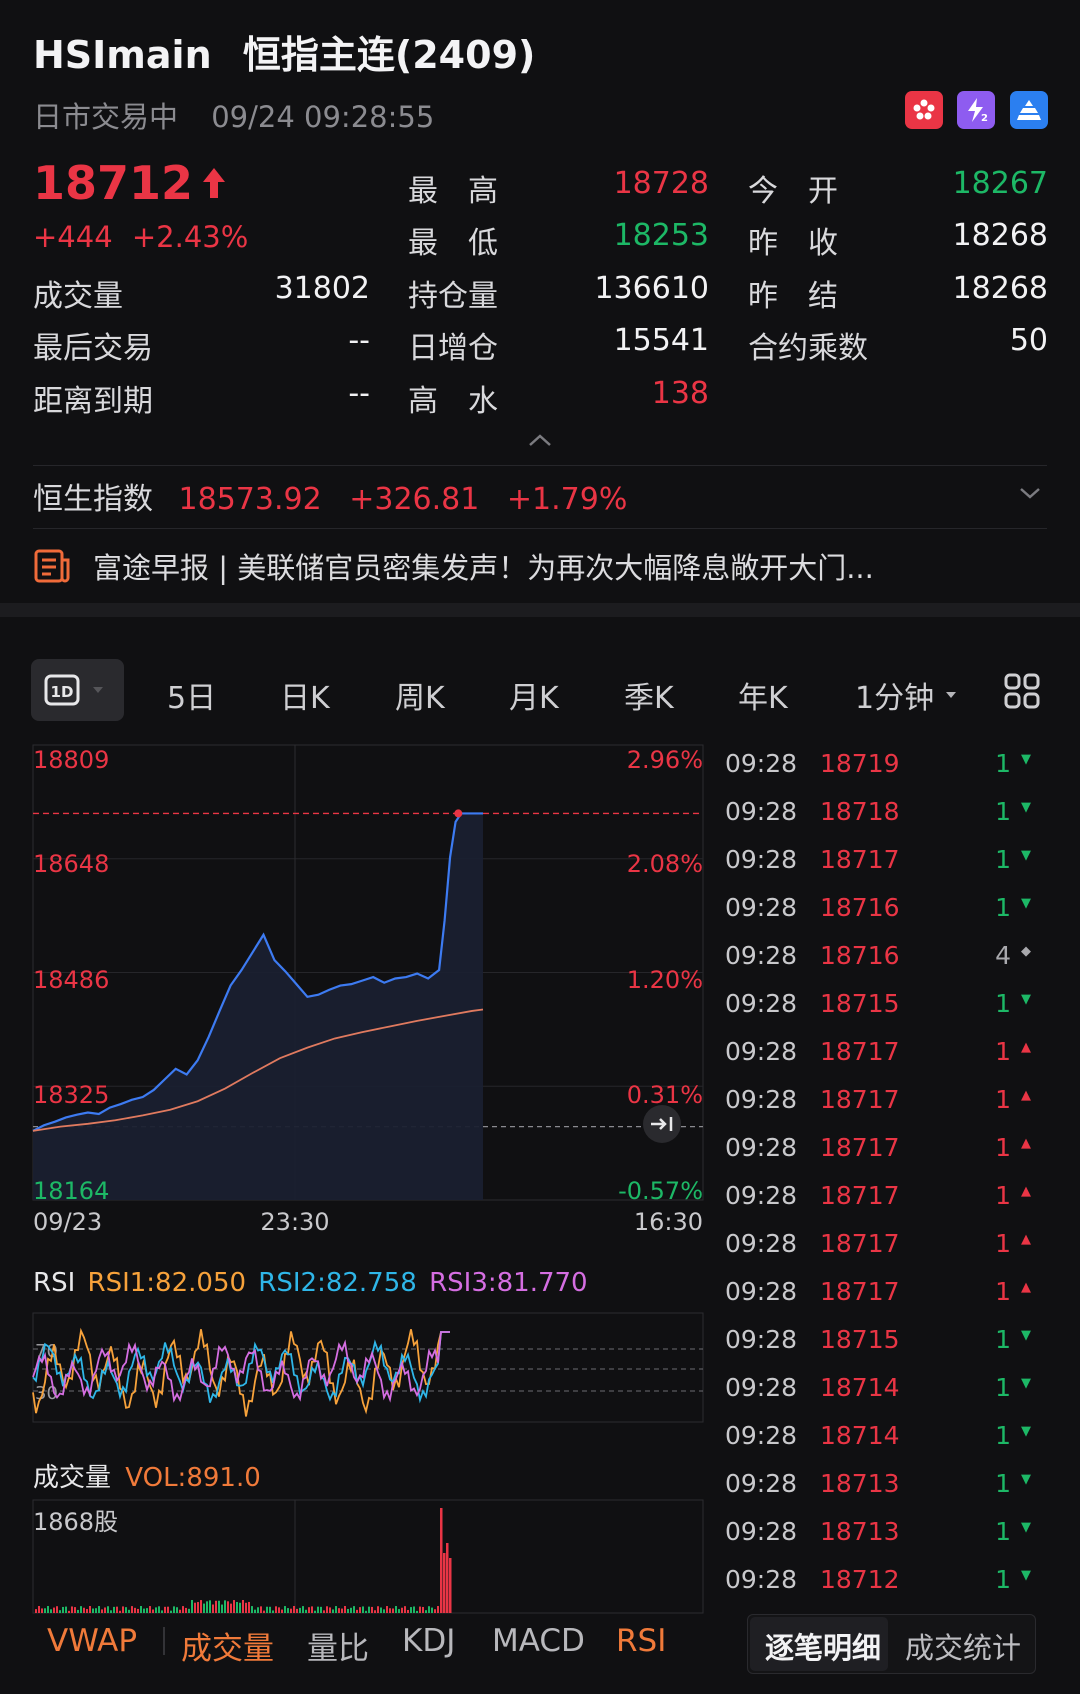 This screenshot has height=1694, width=1080. What do you see at coordinates (294, 1221) in the screenshot?
I see `time-tick-label: 23:30` at bounding box center [294, 1221].